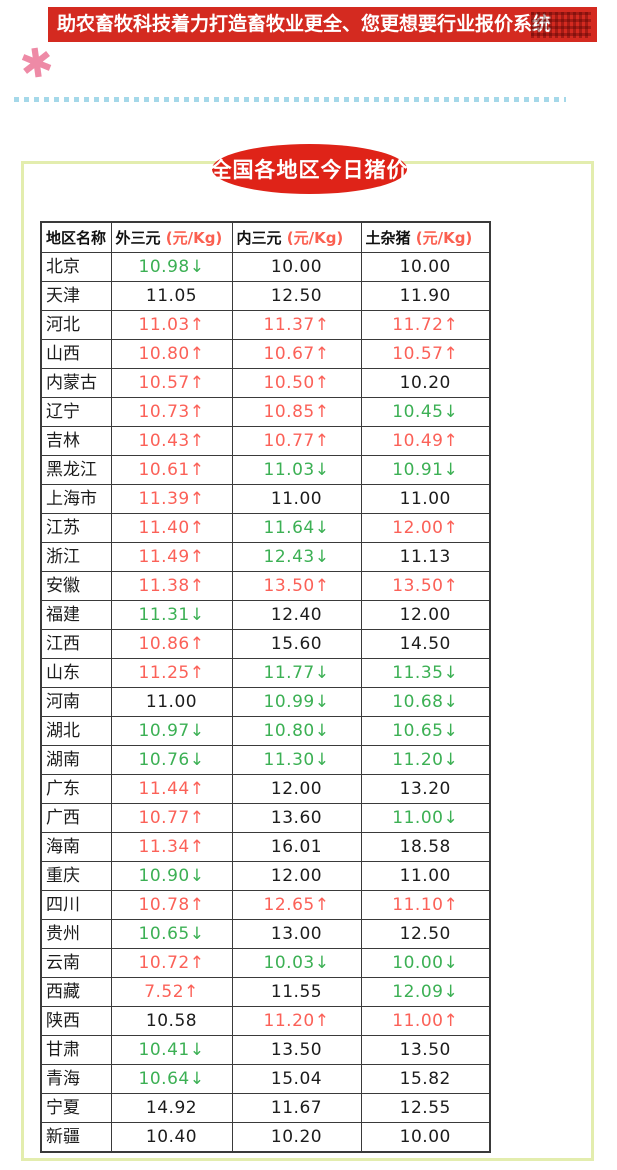  I want to click on price-cell: 10.76↓, so click(171, 759).